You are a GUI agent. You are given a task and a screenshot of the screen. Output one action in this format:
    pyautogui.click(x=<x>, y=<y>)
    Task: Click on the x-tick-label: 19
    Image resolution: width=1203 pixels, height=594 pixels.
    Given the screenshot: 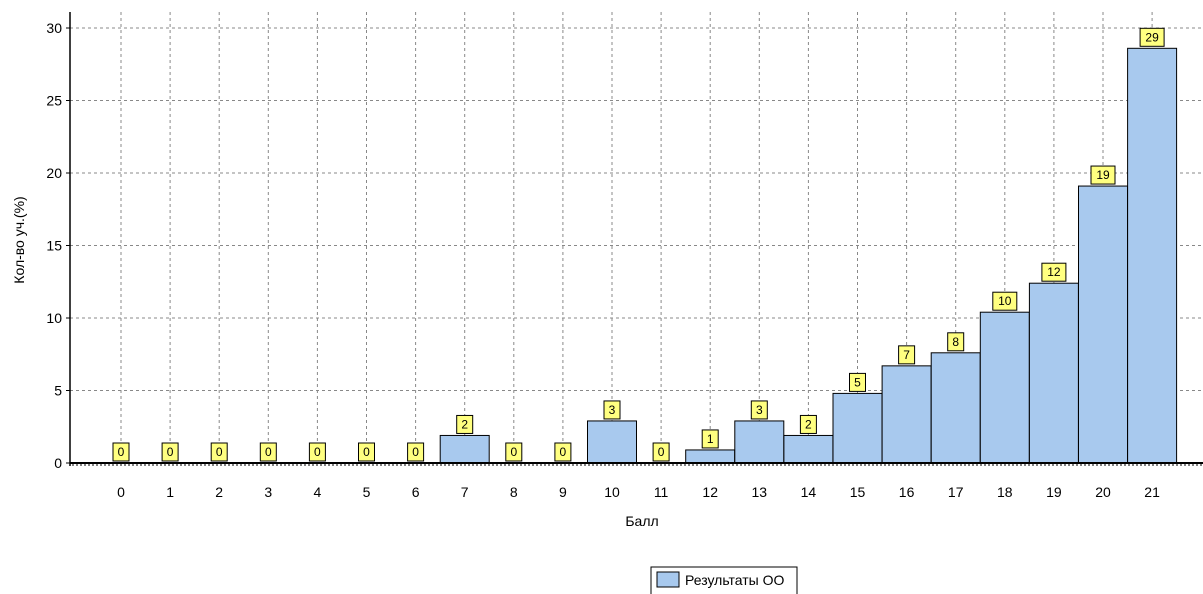 What is the action you would take?
    pyautogui.click(x=1054, y=492)
    